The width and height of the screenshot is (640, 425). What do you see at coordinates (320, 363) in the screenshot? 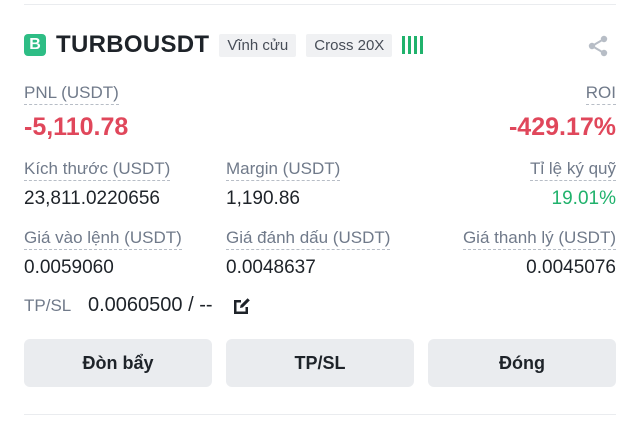
I see `tpsl-button: TP/SL` at bounding box center [320, 363].